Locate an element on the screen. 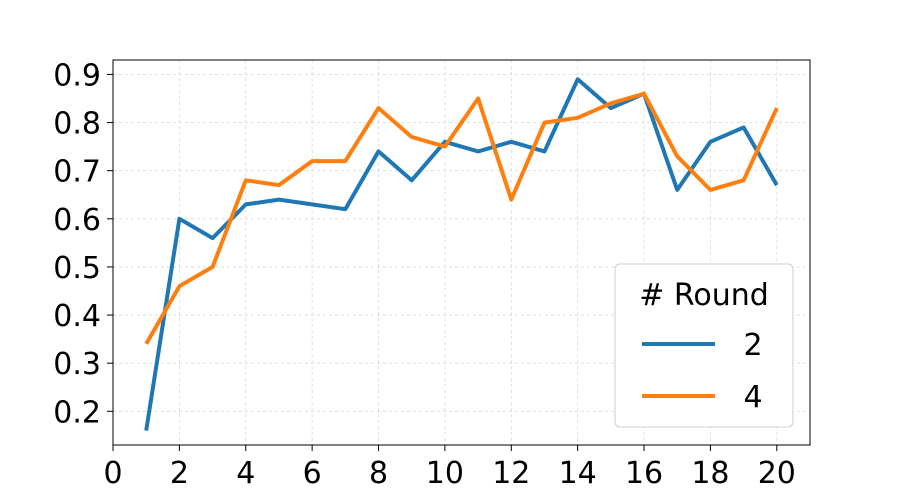  x-axis: 0 2 4 6 8 10 12 14 16 18 20 is located at coordinates (449, 468).